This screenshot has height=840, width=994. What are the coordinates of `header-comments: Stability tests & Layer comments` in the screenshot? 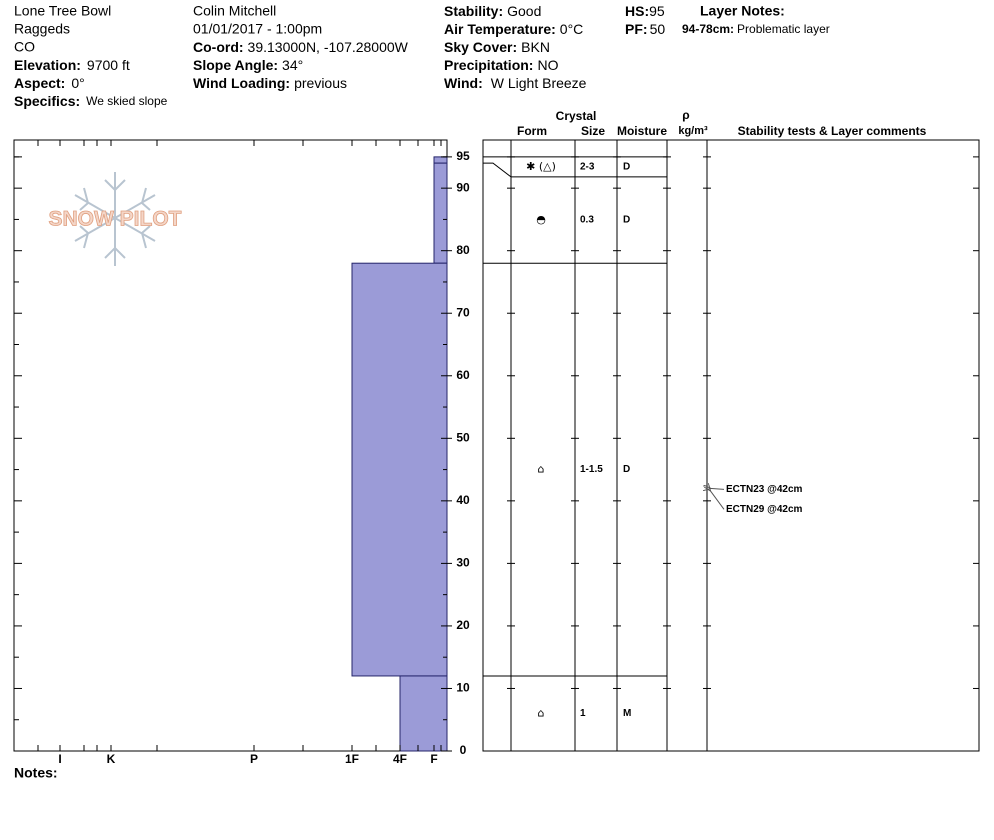 It's located at (832, 131).